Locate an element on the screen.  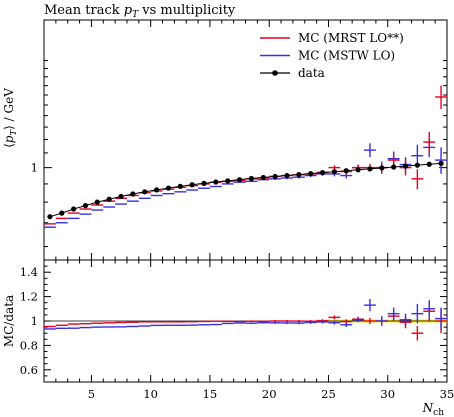
main-y-axis-title: ⟨pT⟩ / GeV is located at coordinates (10, 118).